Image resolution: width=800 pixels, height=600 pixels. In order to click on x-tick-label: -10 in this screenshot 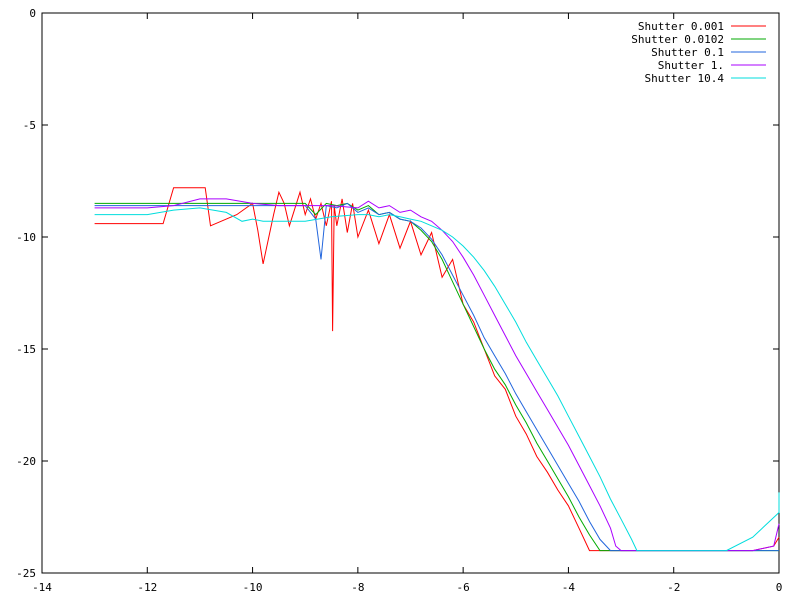, I will do `click(253, 587)`.